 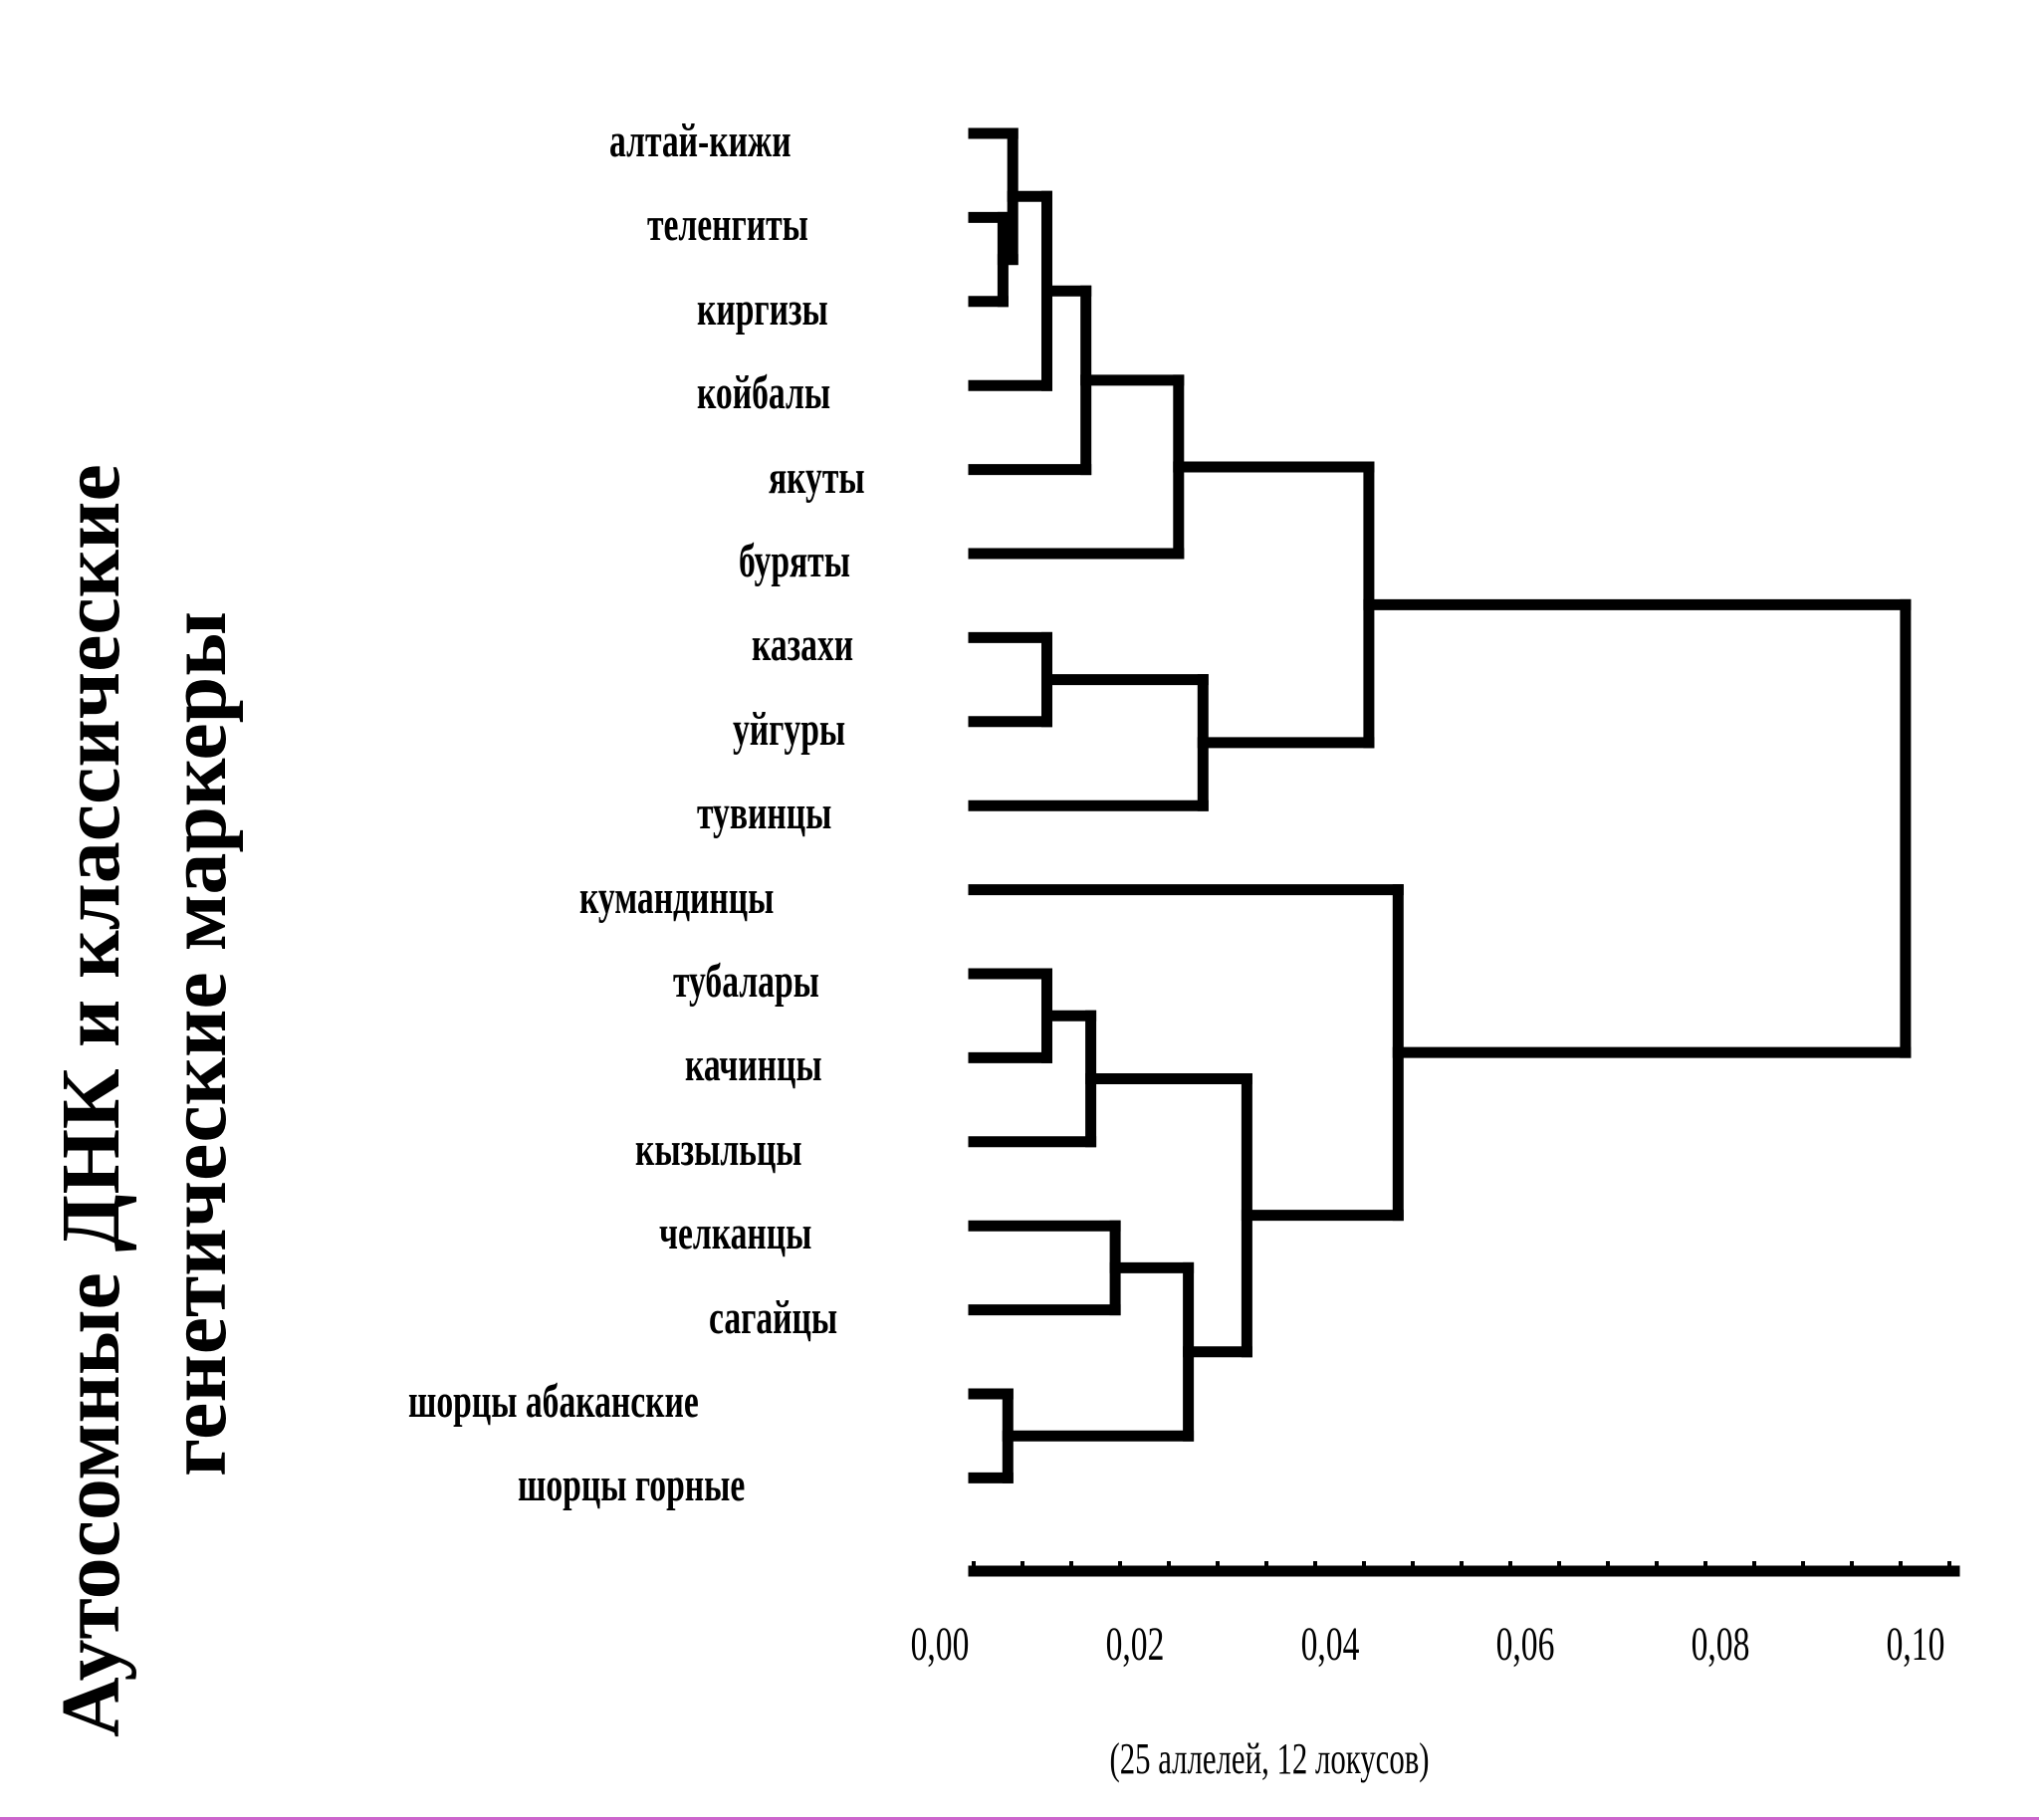 I want to click on leaf-label-uigury: уйгуры, so click(x=789, y=729).